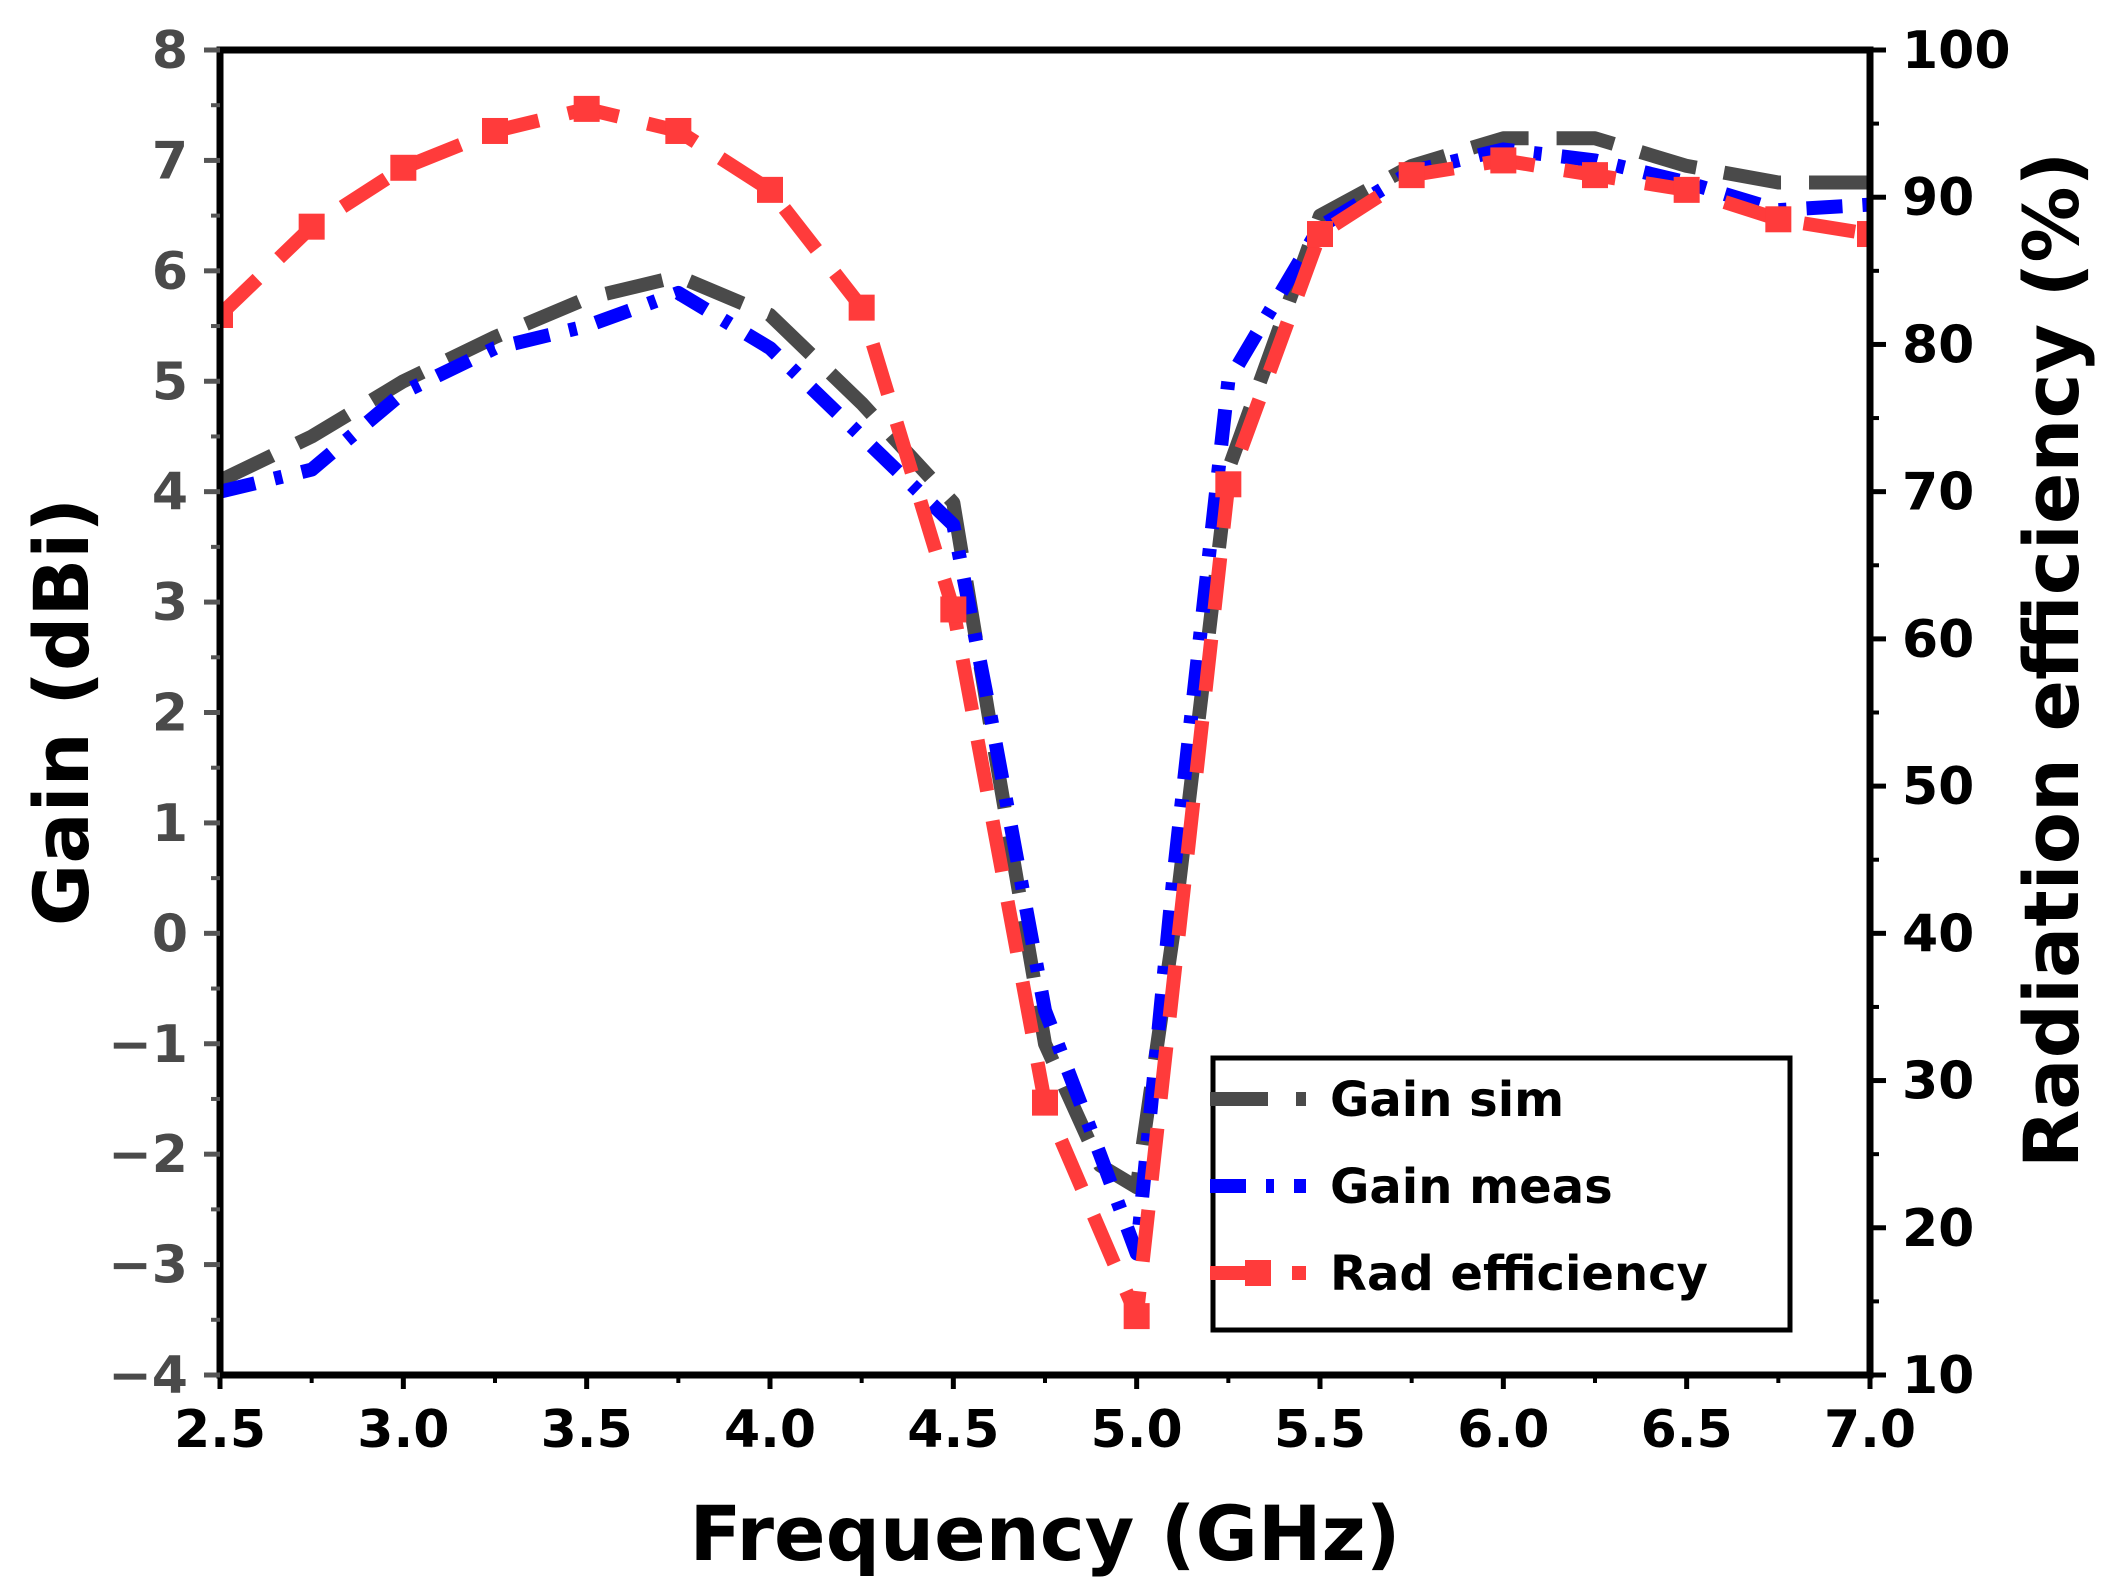 The image size is (2112, 1578). Describe the element at coordinates (587, 1430) in the screenshot. I see `x-tick-label: 3.5` at that location.